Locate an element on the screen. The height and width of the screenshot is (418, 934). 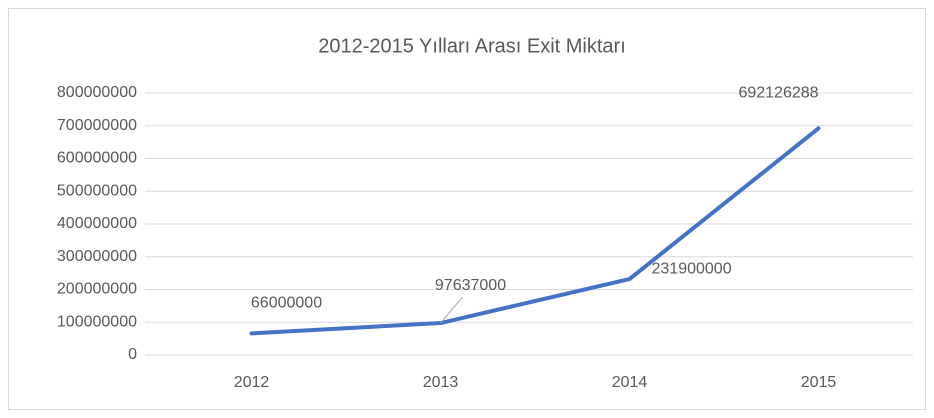
x-tick-label: 2012 is located at coordinates (252, 382).